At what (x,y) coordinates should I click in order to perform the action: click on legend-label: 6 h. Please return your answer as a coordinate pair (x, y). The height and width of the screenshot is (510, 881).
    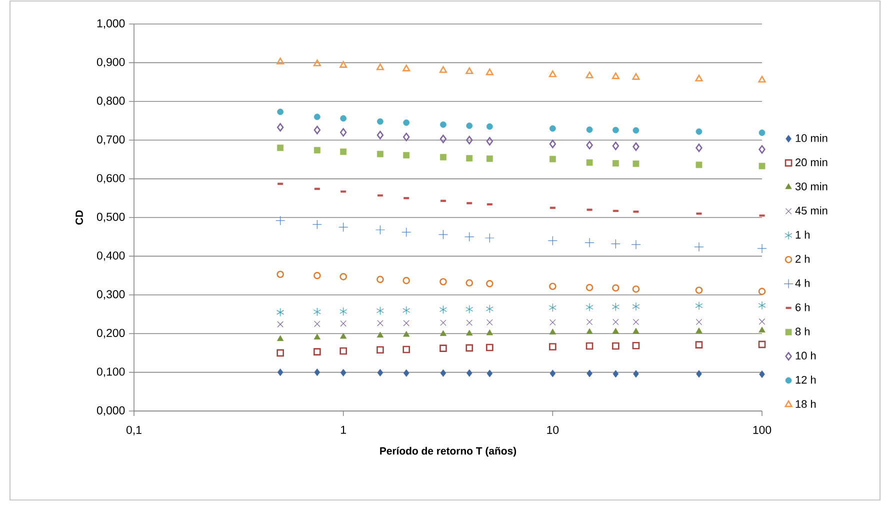
    Looking at the image, I should click on (803, 307).